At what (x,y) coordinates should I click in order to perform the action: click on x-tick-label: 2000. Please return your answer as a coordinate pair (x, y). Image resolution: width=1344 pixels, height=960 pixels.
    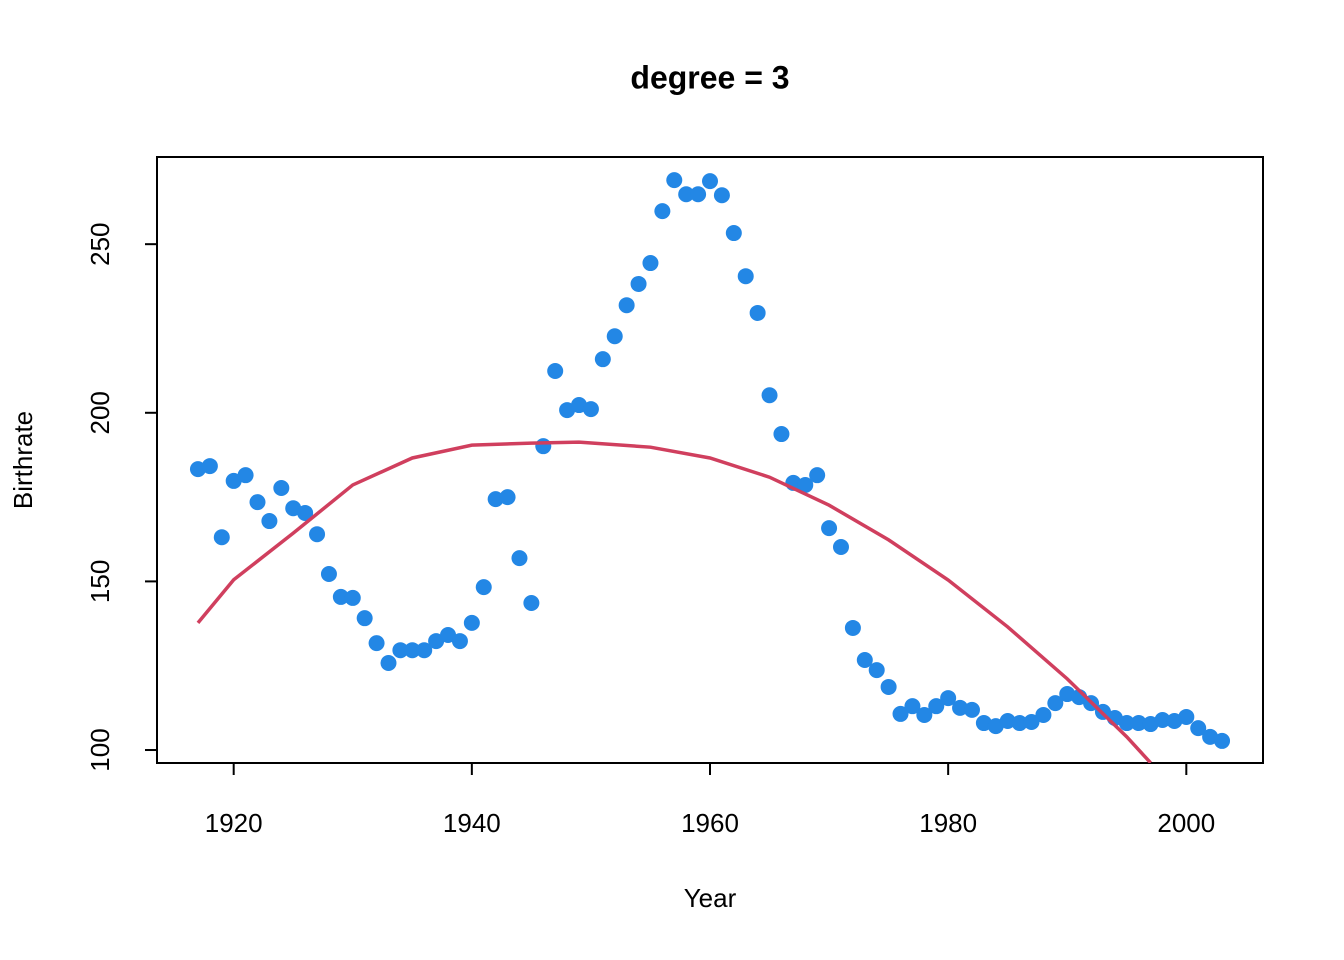
    Looking at the image, I should click on (1186, 823).